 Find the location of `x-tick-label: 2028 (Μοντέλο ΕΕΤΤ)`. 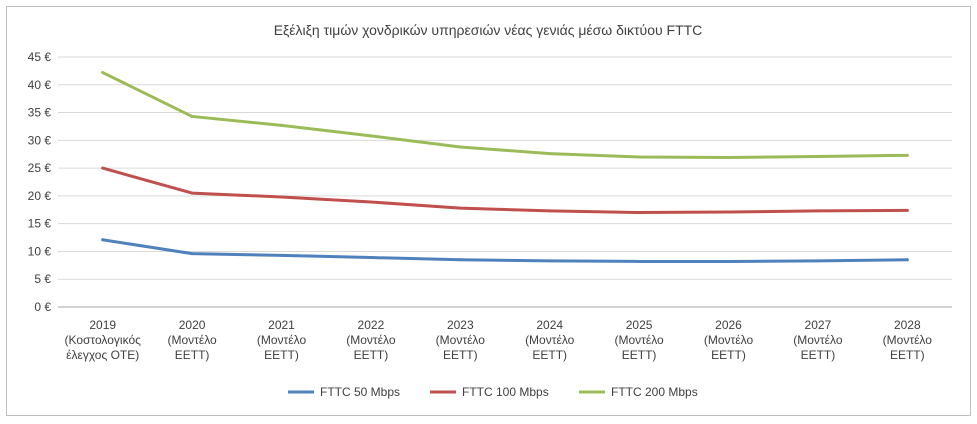

x-tick-label: 2028 (Μοντέλο ΕΕΤΤ) is located at coordinates (908, 340).